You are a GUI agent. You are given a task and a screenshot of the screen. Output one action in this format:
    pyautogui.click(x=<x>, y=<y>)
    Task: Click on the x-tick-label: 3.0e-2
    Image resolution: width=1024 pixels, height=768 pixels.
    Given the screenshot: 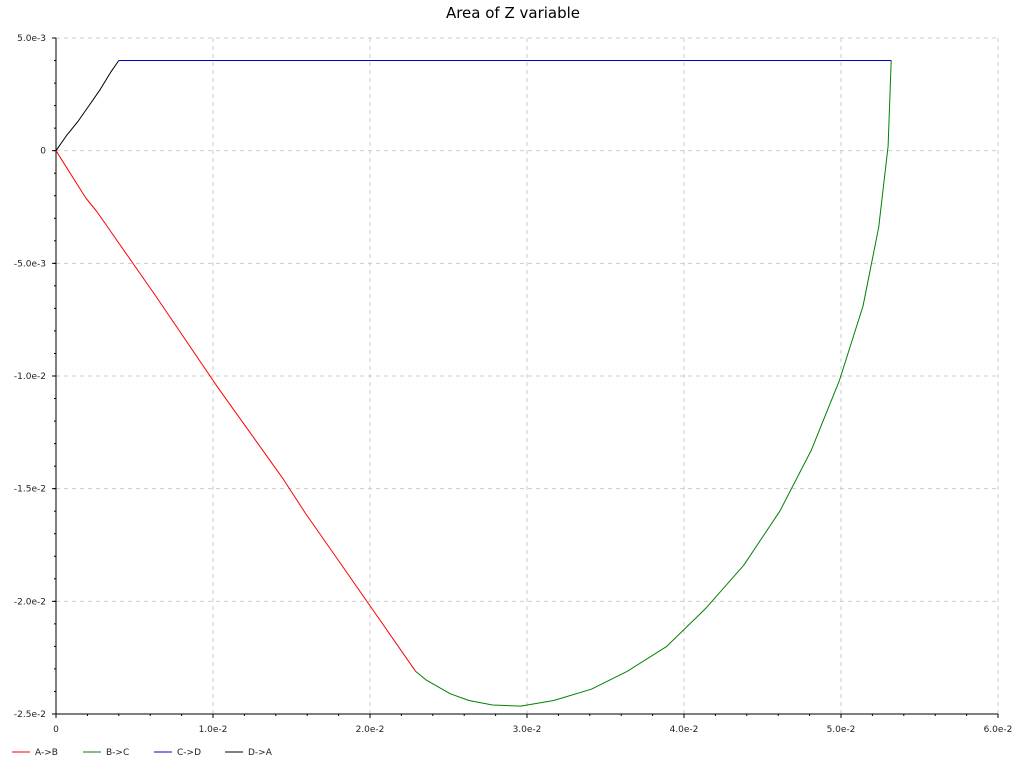 What is the action you would take?
    pyautogui.click(x=527, y=730)
    